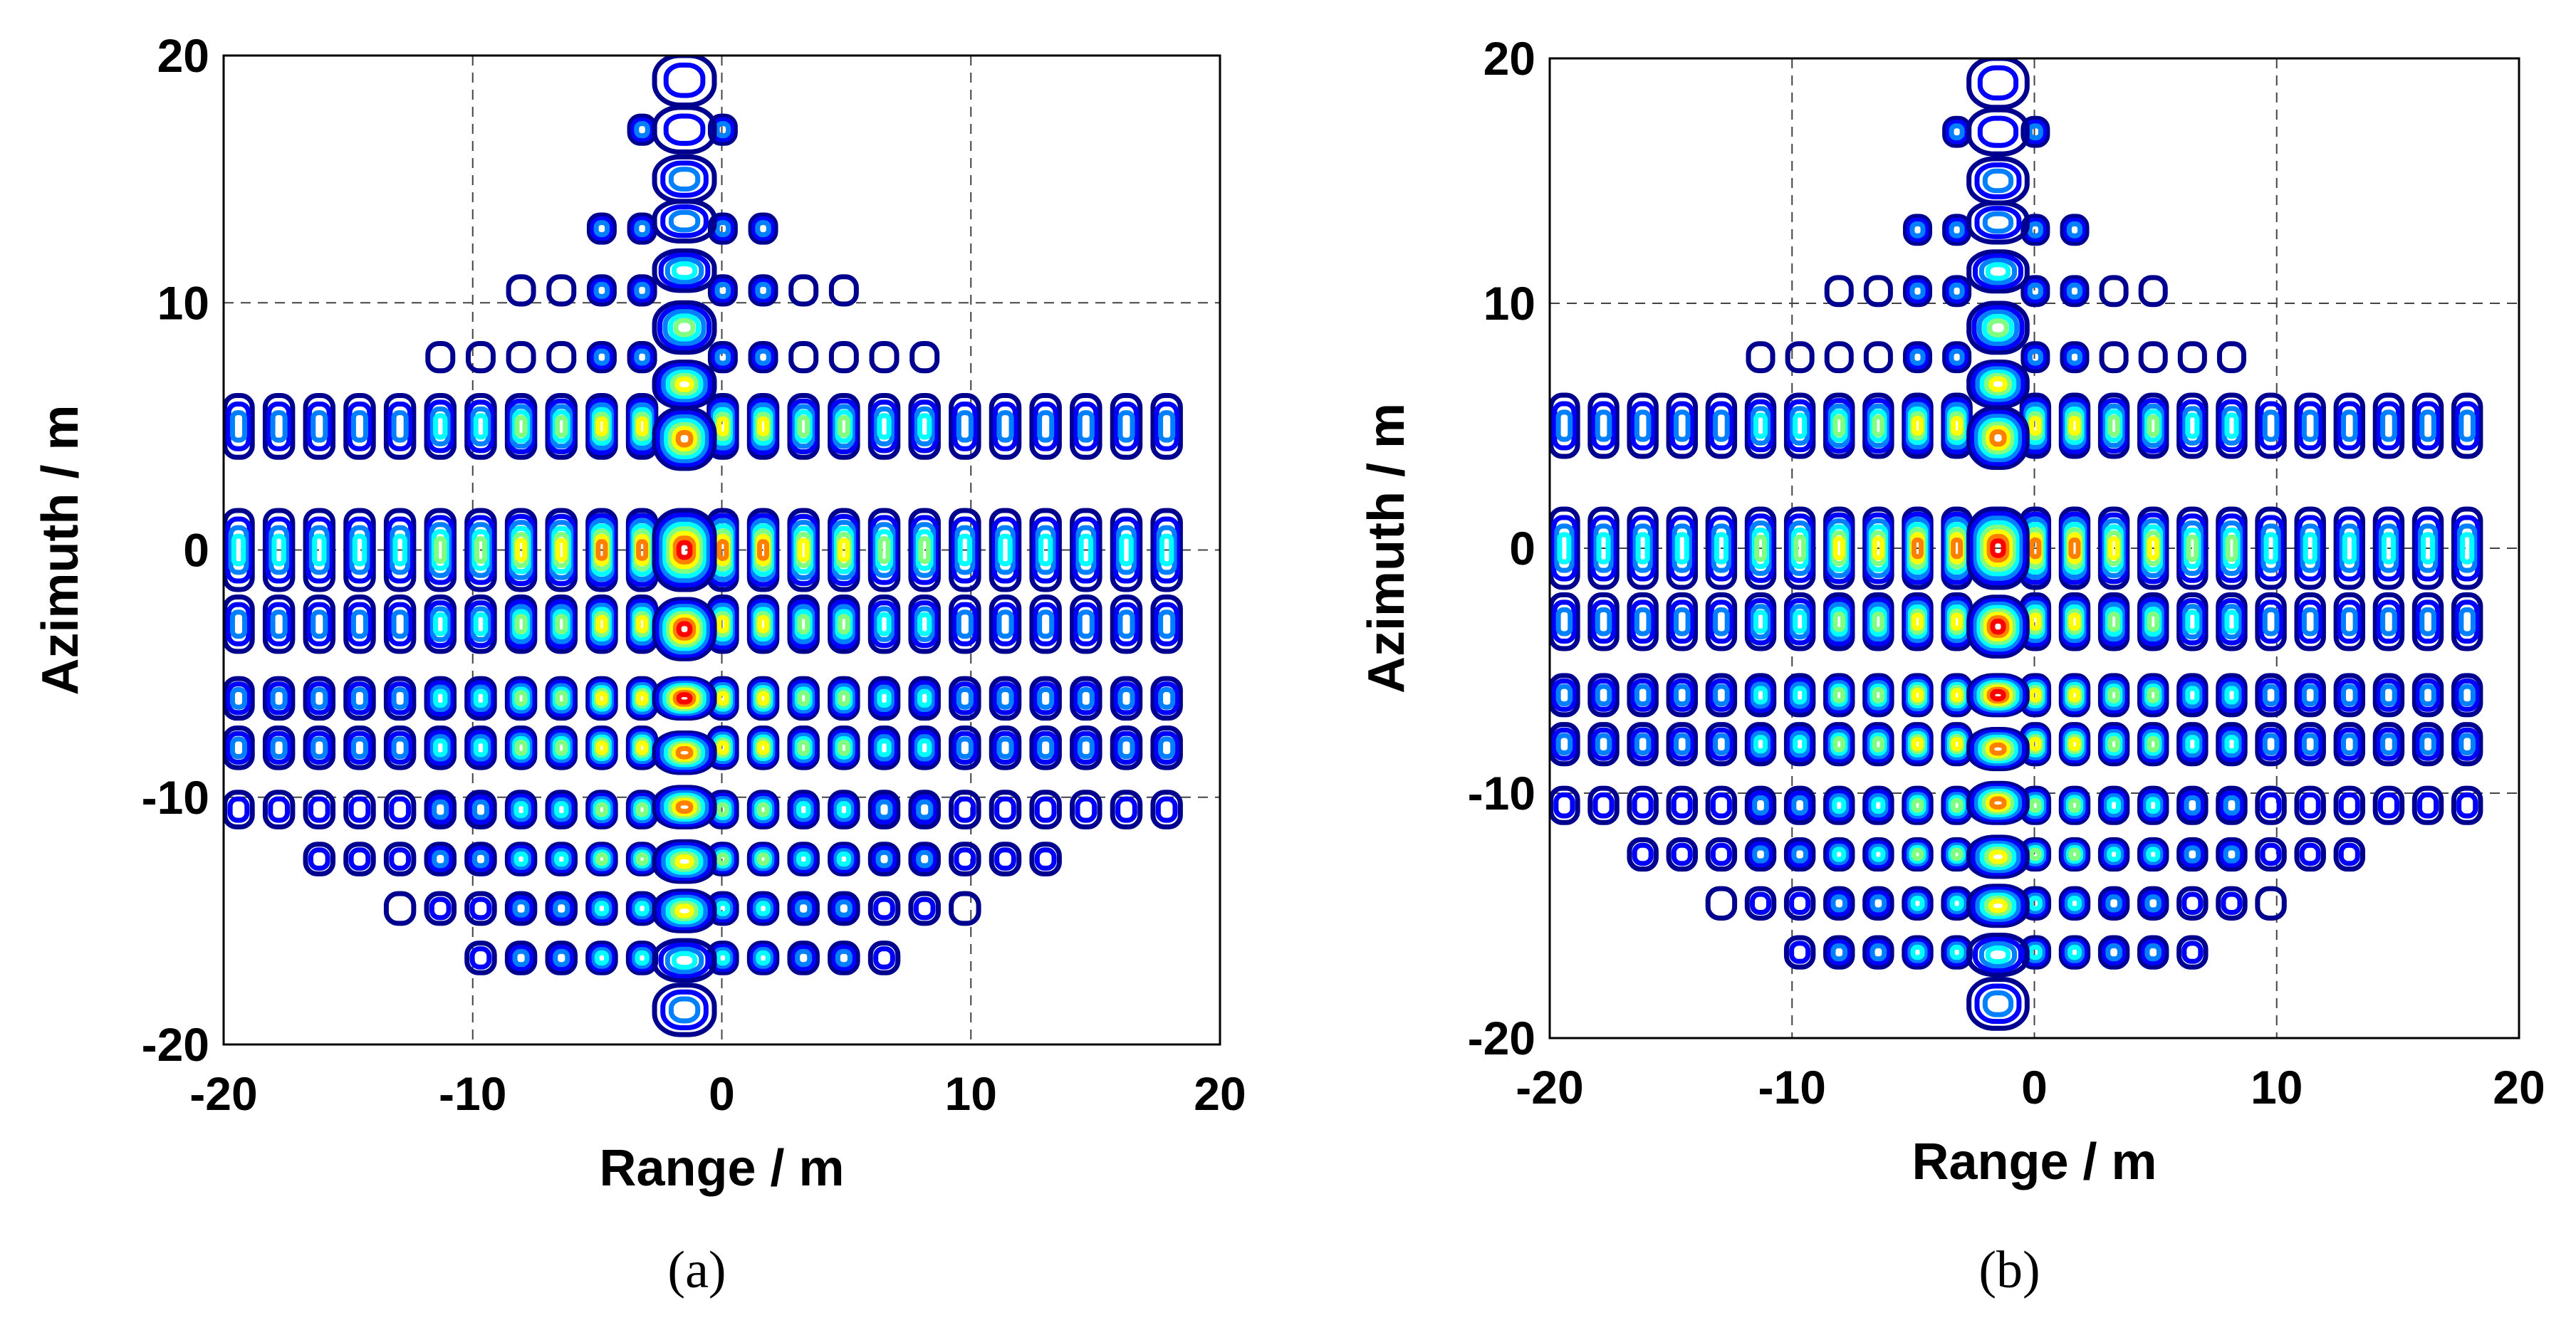 Image resolution: width=2576 pixels, height=1325 pixels. I want to click on x-tick-label: 0, so click(722, 1093).